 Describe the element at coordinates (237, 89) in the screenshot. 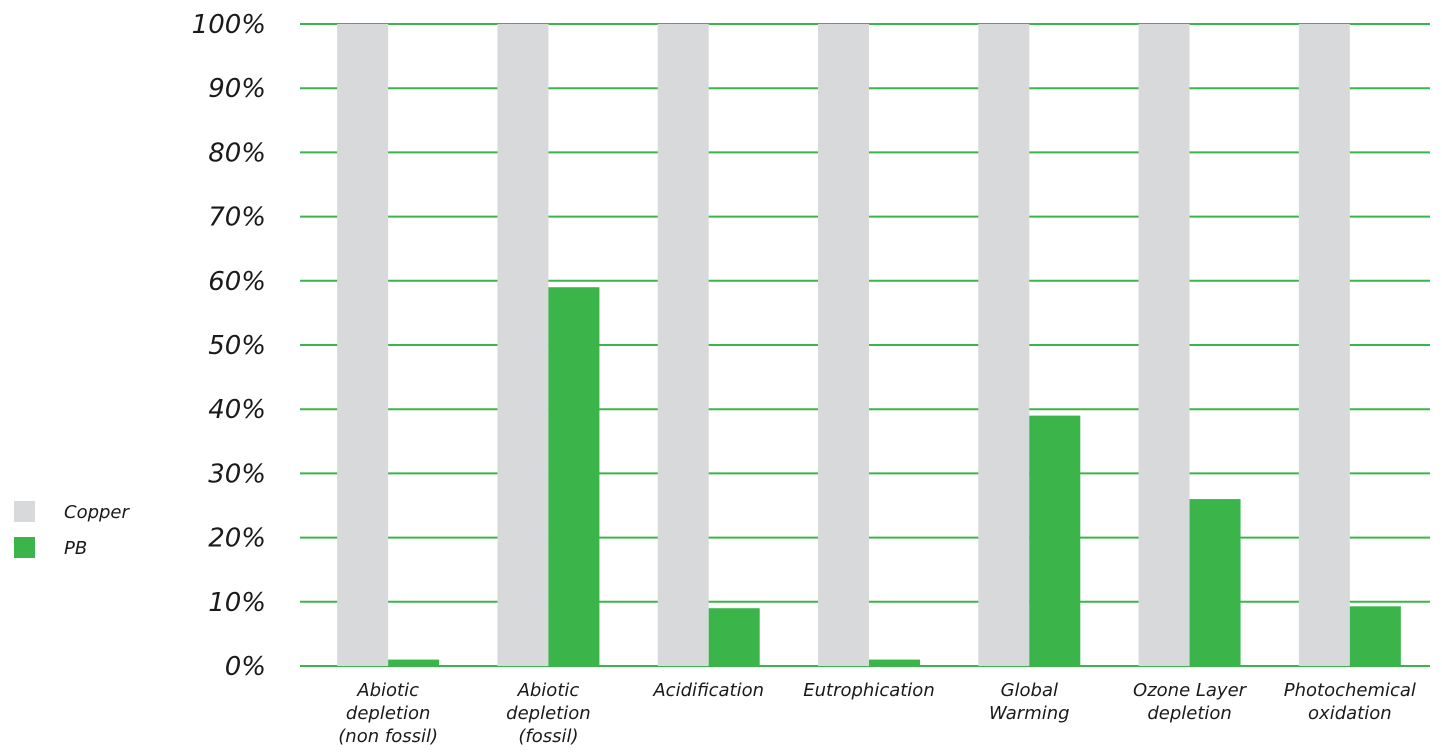

I see `y-tick-label: 90%` at that location.